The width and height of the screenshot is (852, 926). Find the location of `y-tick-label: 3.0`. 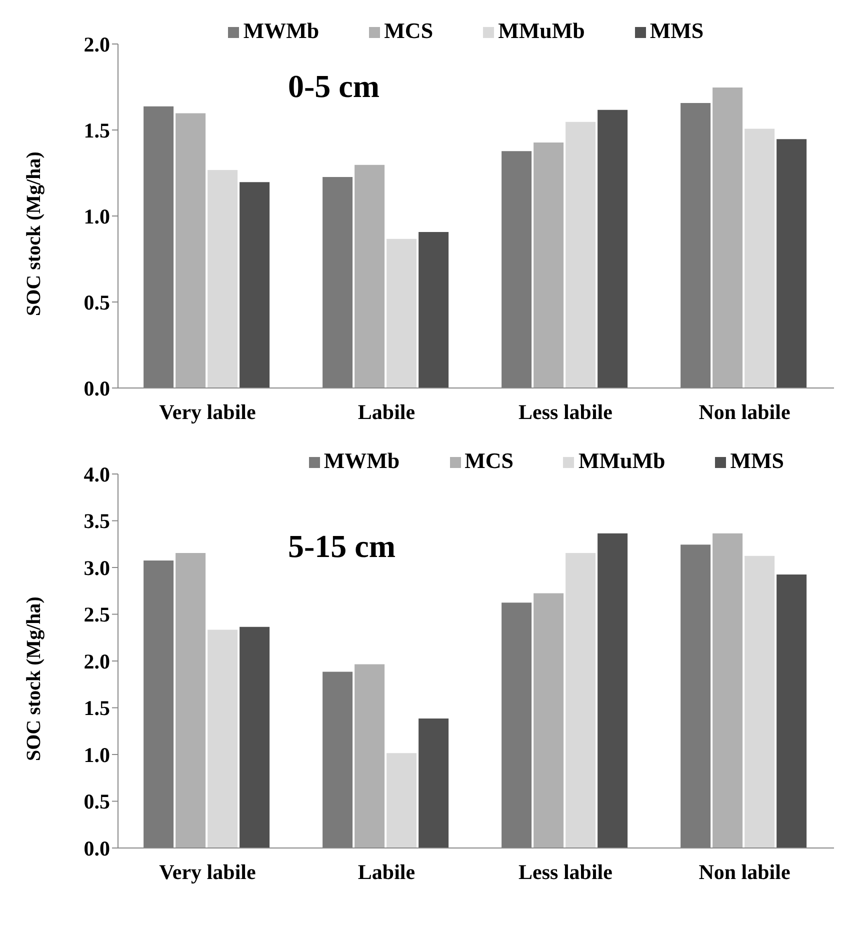

y-tick-label: 3.0 is located at coordinates (97, 568).